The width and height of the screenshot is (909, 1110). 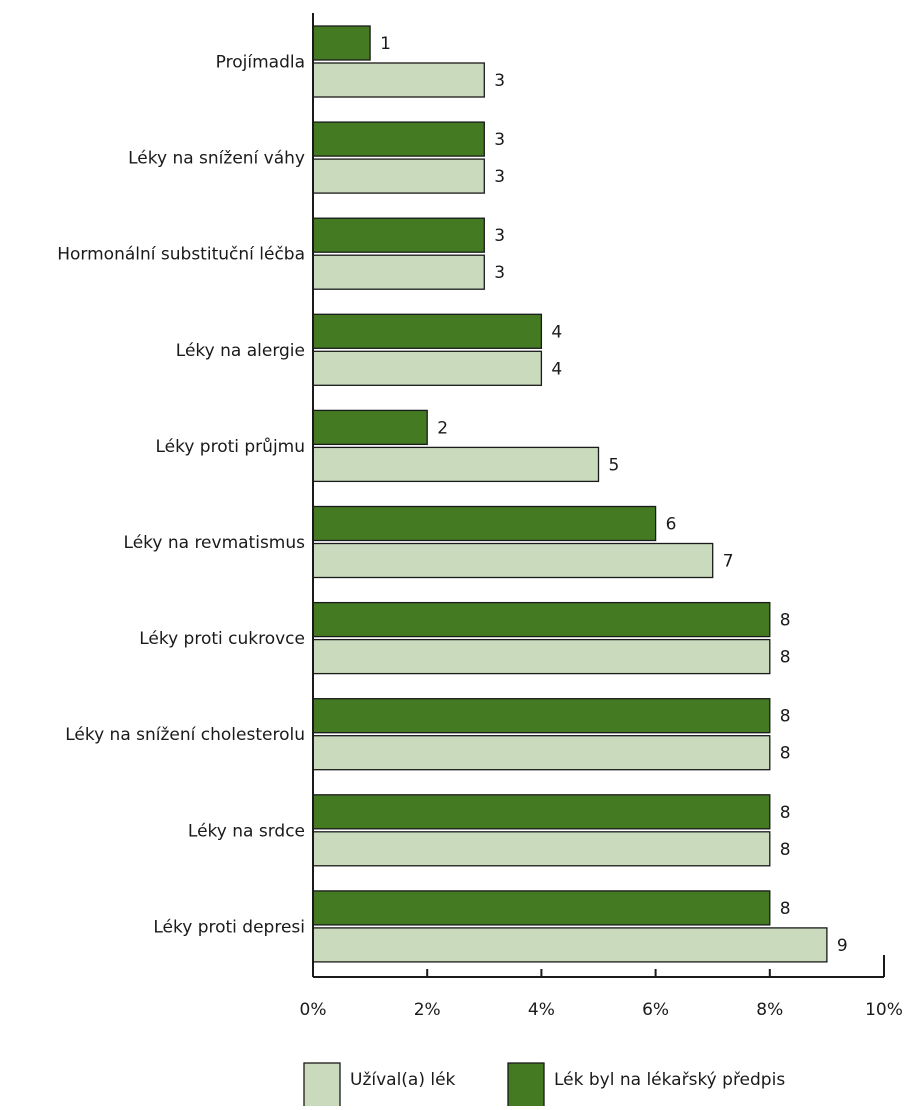 What do you see at coordinates (185, 735) in the screenshot?
I see `category-label: Léky na snížení cholesterolu` at bounding box center [185, 735].